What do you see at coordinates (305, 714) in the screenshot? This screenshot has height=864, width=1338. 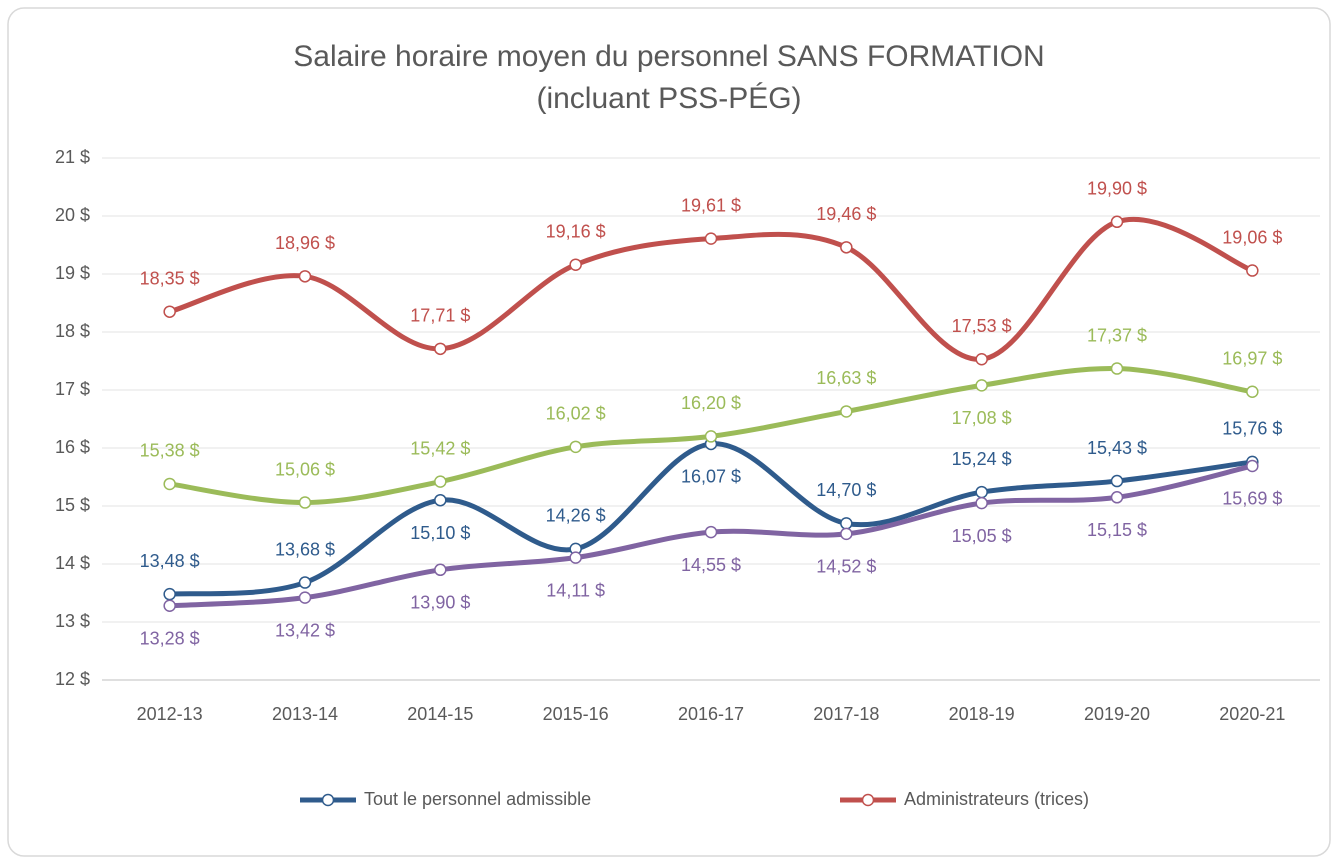 I see `x-tick-label: 2013-14` at bounding box center [305, 714].